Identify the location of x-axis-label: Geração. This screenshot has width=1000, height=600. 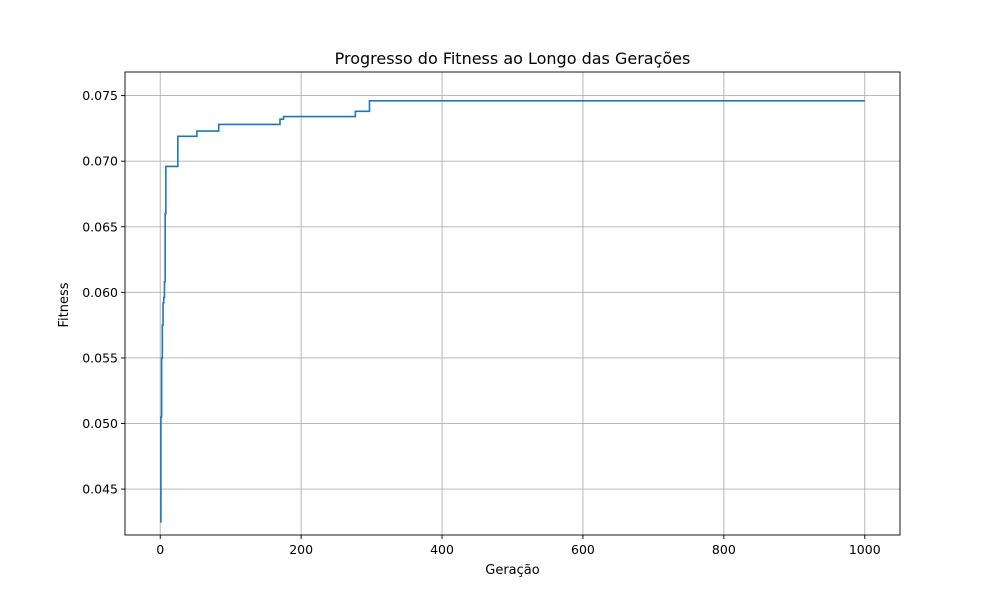
(512, 570).